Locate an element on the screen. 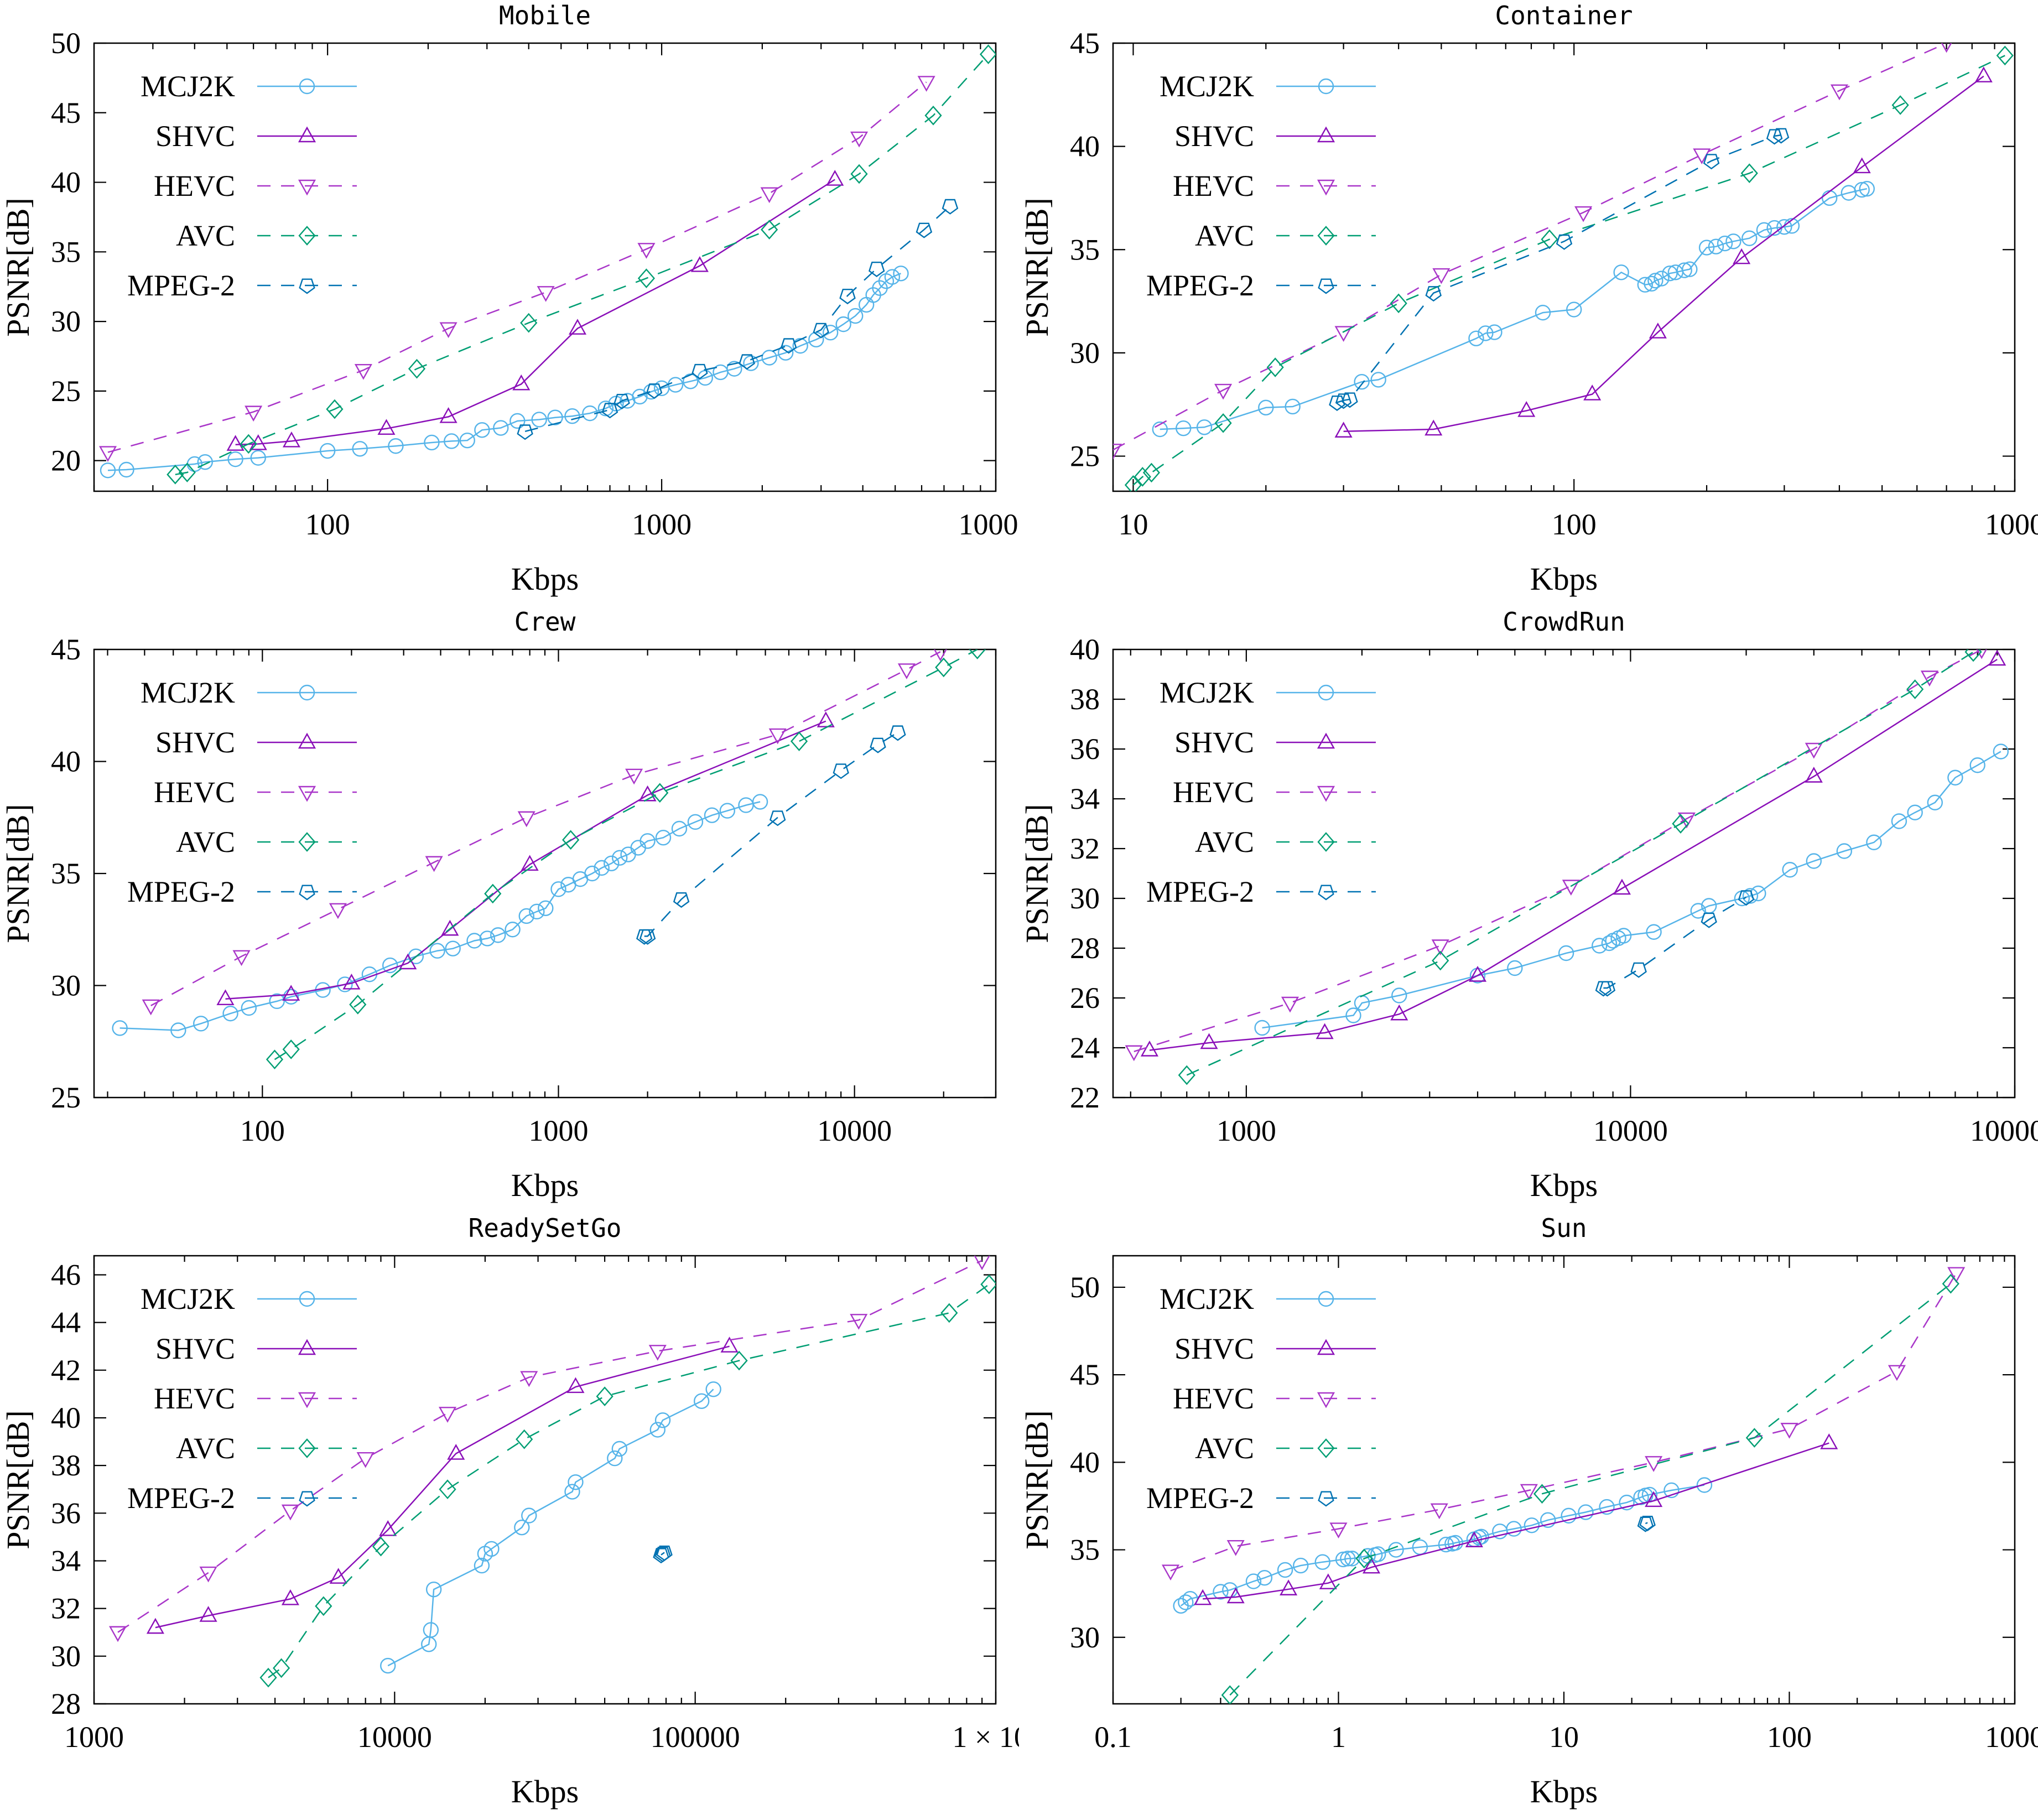 The image size is (2038, 1820). y-tick-label: 30 is located at coordinates (66, 1656).